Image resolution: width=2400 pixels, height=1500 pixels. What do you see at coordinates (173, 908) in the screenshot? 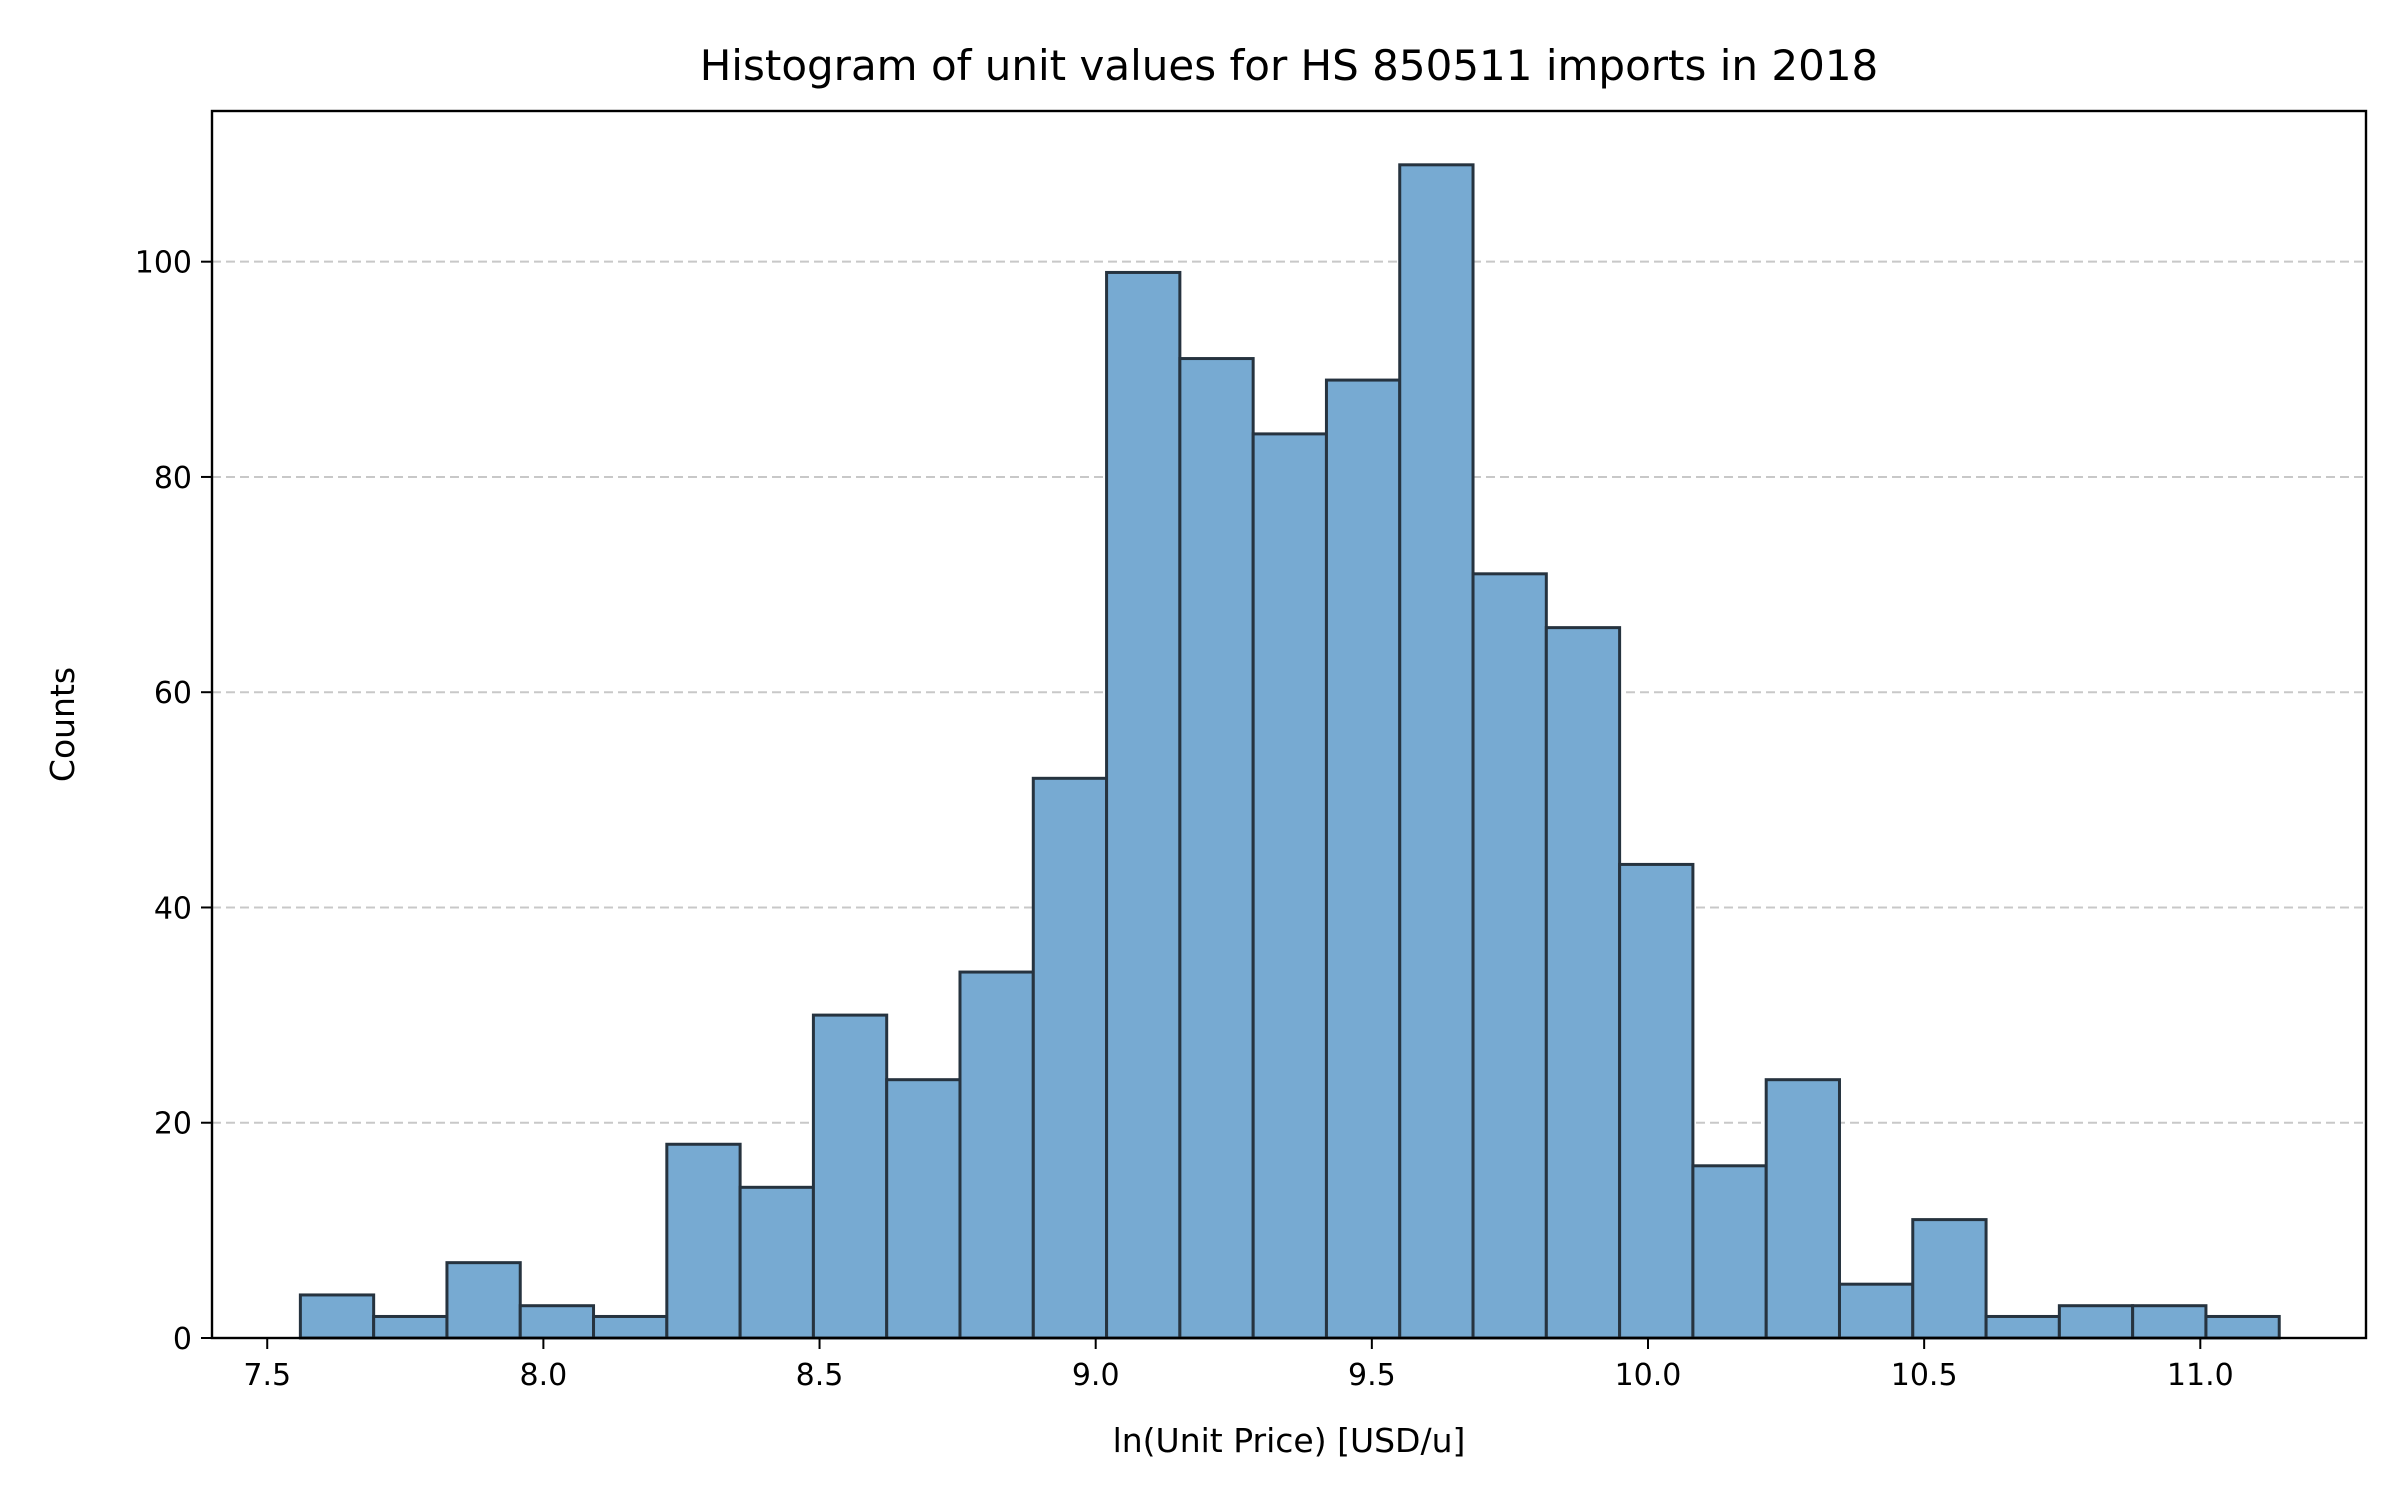
I see `y-tick-label-2: 40` at bounding box center [173, 908].